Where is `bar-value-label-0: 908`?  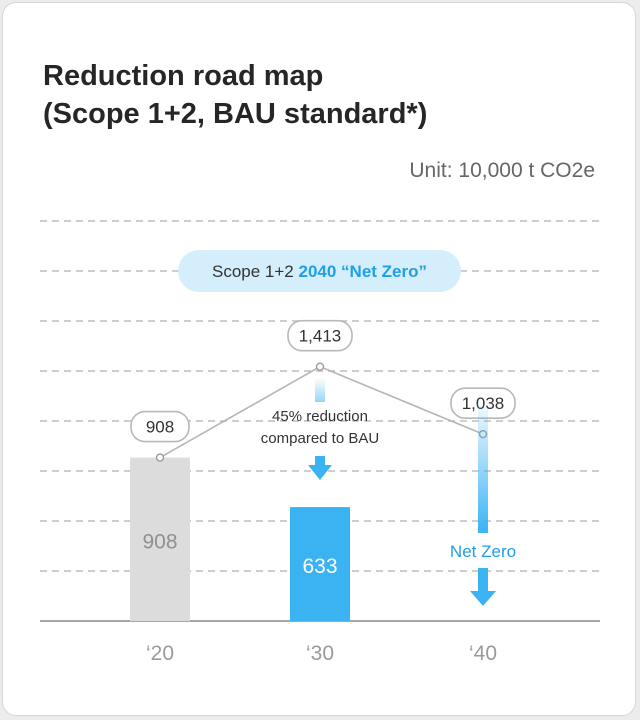 bar-value-label-0: 908 is located at coordinates (159, 541).